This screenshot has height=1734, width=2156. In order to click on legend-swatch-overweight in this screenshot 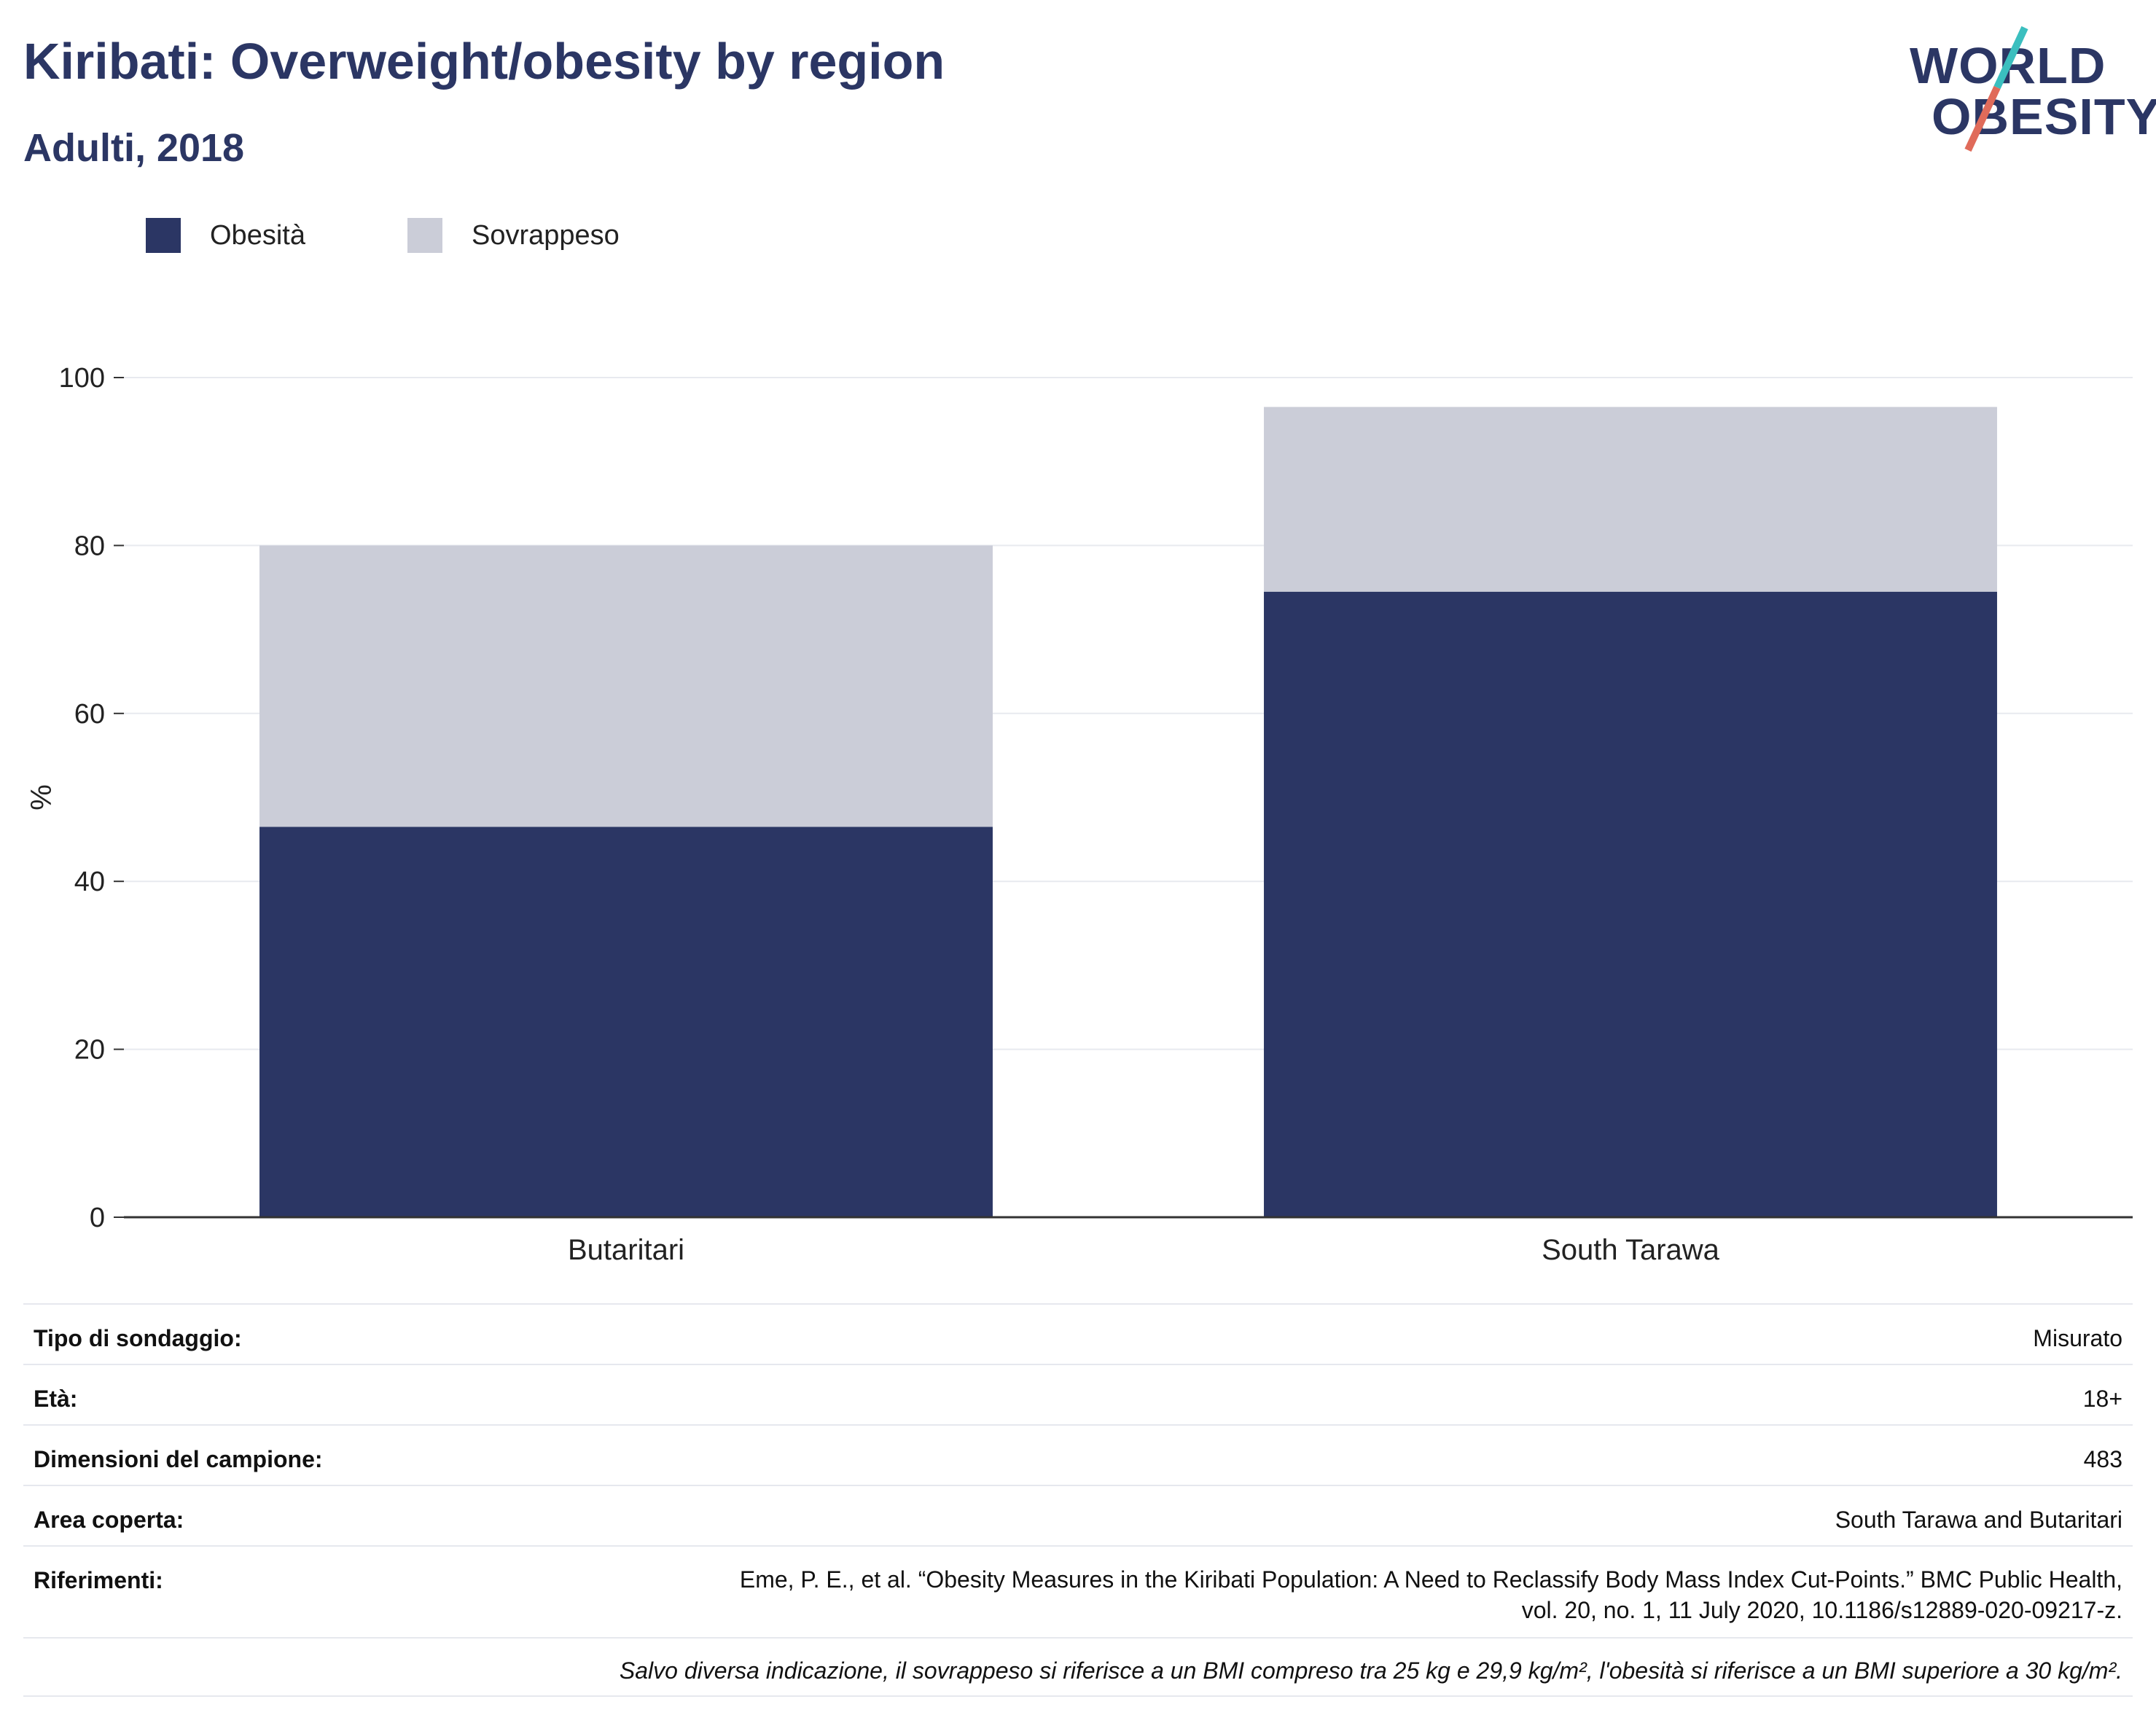, I will do `click(425, 235)`.